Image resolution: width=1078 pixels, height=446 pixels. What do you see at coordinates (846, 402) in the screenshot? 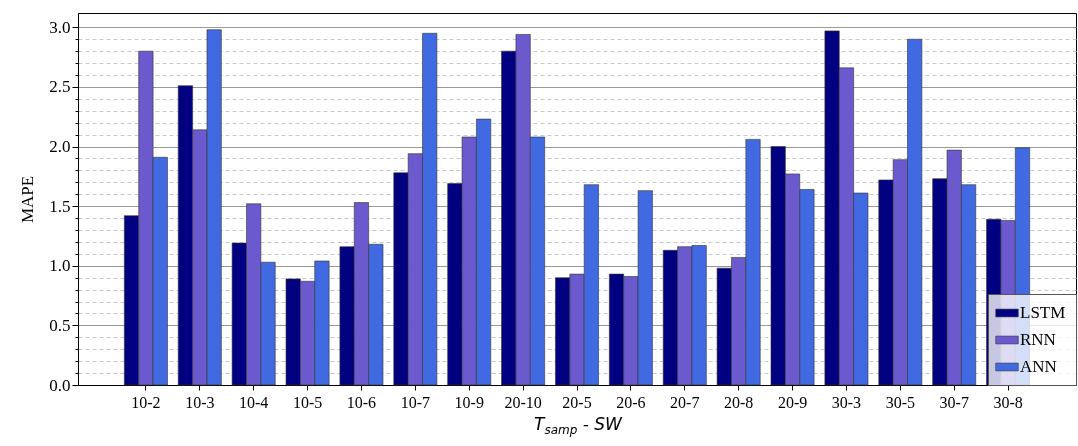
I see `x-tick-label: 30-3` at bounding box center [846, 402].